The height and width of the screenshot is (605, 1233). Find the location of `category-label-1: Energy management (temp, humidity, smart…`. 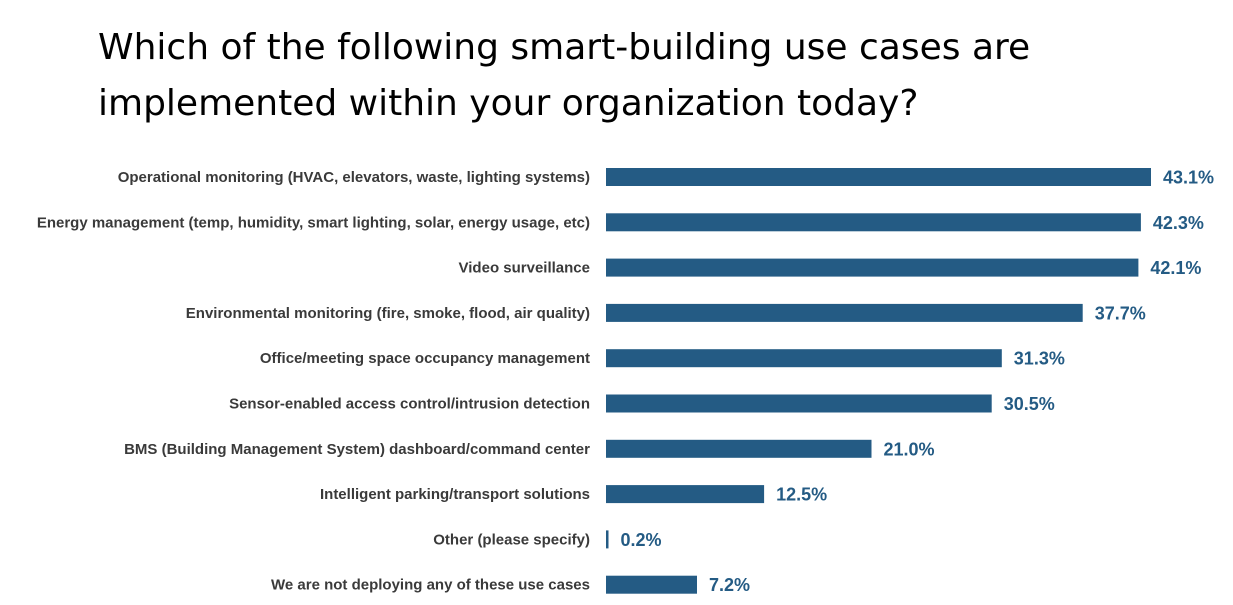

category-label-1: Energy management (temp, humidity, smart… is located at coordinates (313, 222).